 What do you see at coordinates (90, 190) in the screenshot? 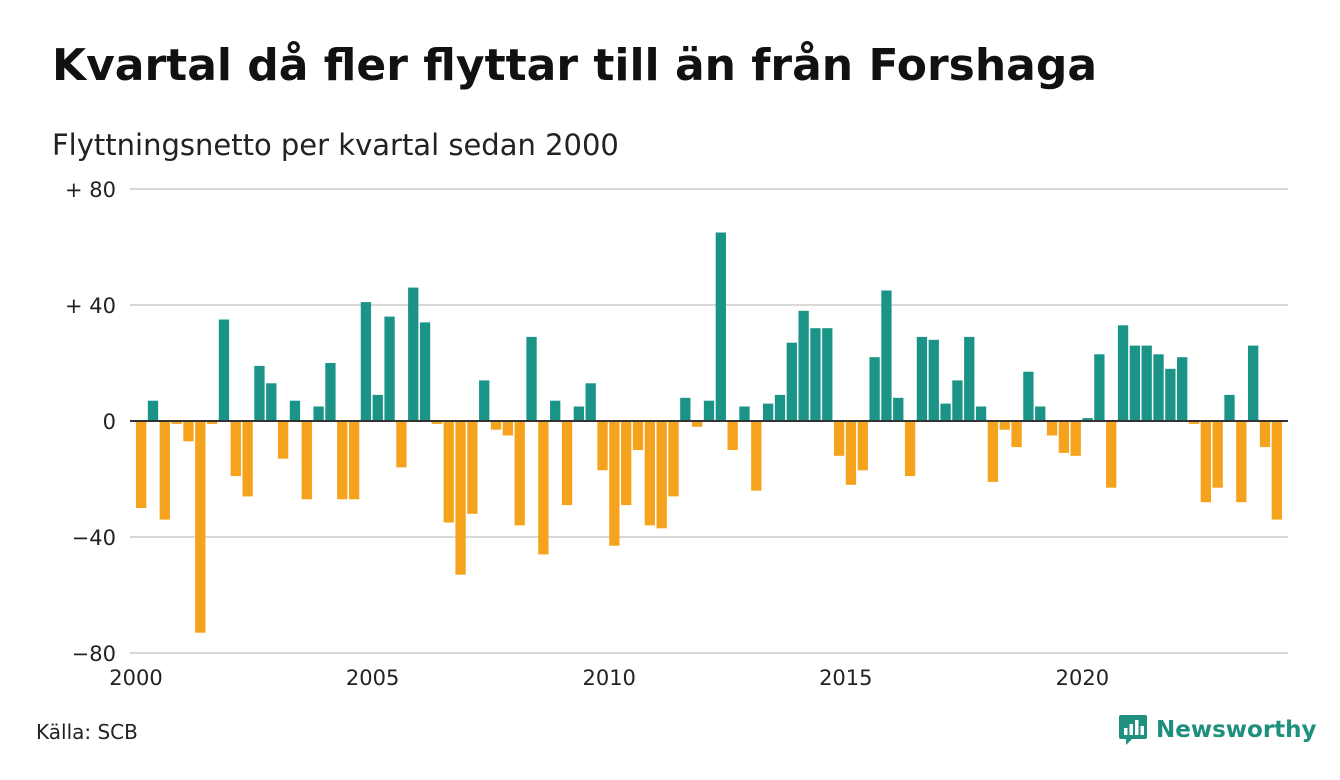
I see `y-tick-label: + 80` at bounding box center [90, 190].